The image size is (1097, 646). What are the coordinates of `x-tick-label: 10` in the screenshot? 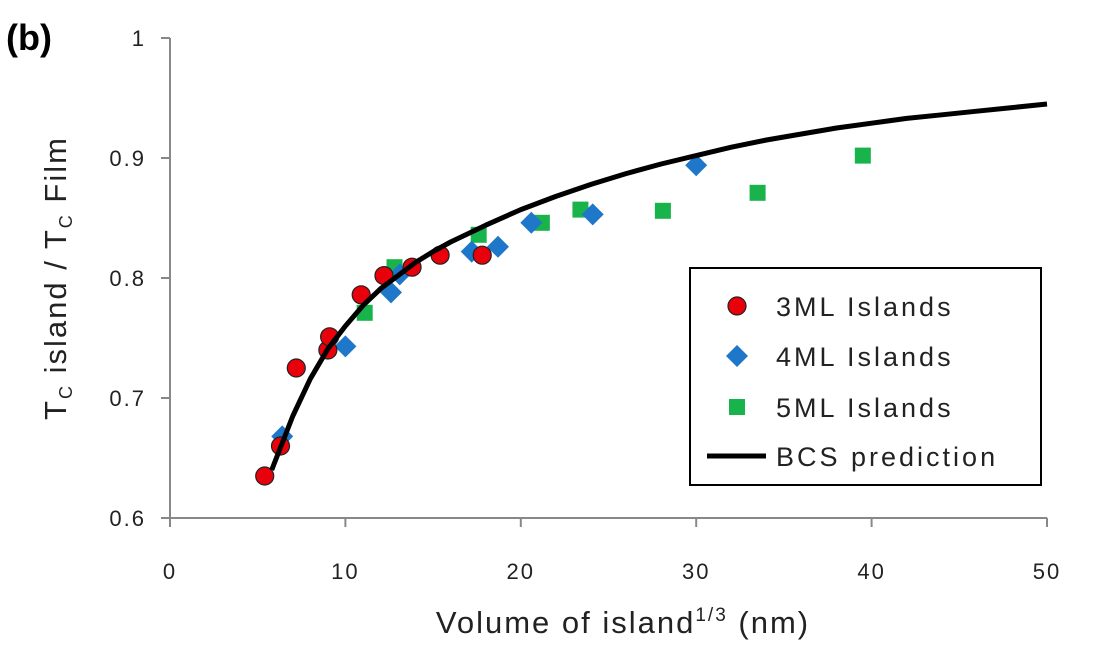 It's located at (345, 571).